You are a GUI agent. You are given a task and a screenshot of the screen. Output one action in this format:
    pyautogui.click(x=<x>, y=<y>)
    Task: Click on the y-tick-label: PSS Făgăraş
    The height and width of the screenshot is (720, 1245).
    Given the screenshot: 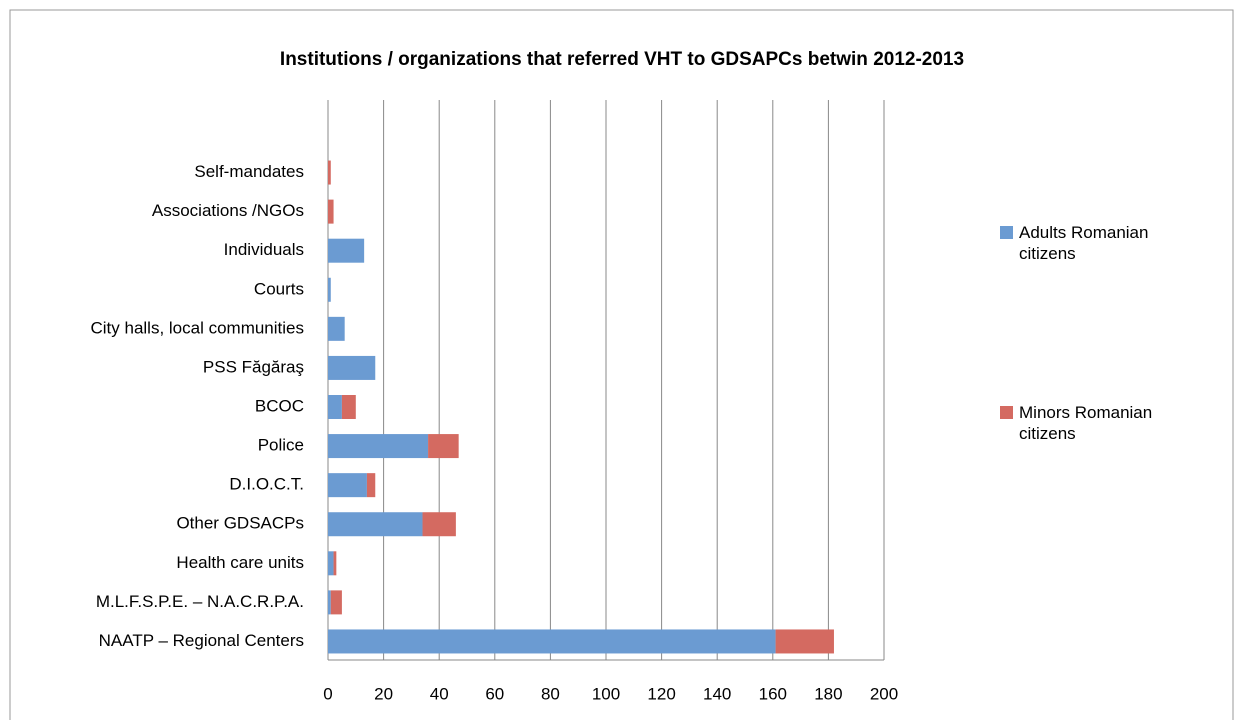 What is the action you would take?
    pyautogui.click(x=253, y=366)
    